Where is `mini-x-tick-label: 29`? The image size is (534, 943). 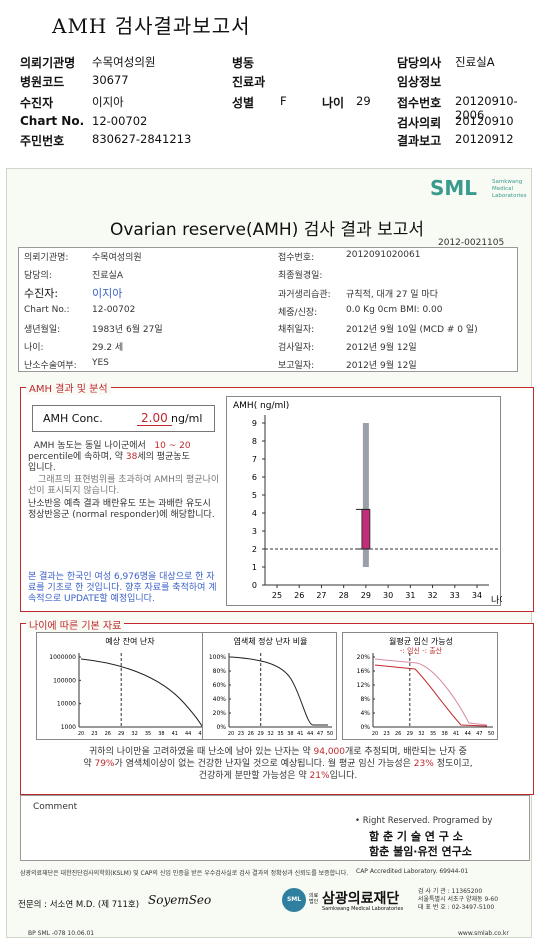 mini-x-tick-label: 29 is located at coordinates (261, 734).